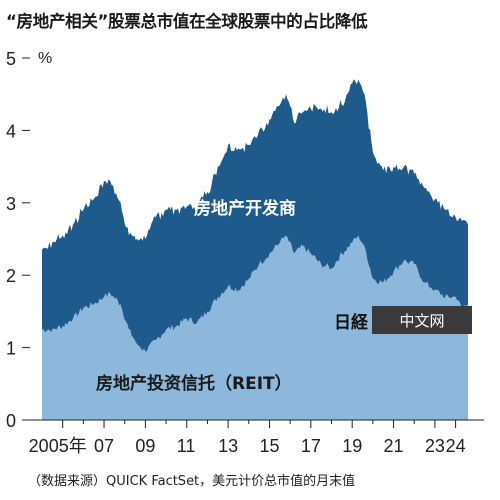  I want to click on y-tick-label: 5, so click(11, 59).